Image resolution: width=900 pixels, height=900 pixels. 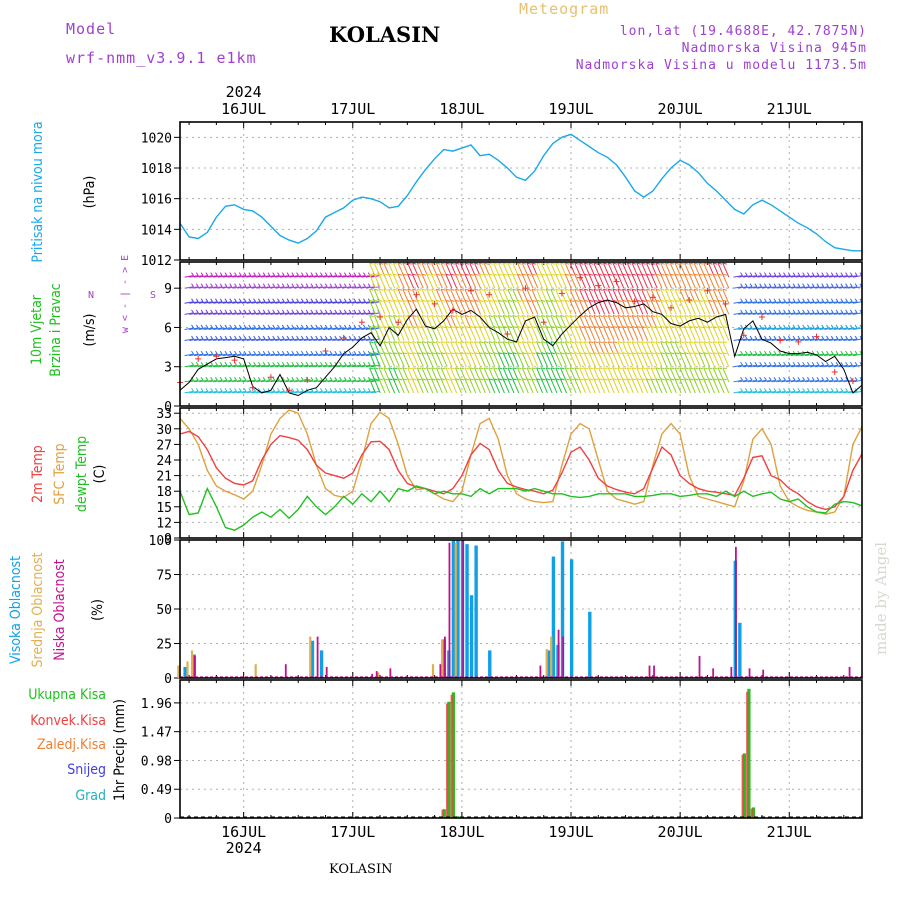 What do you see at coordinates (680, 832) in the screenshot?
I see `time-label-bottom: 20JUL` at bounding box center [680, 832].